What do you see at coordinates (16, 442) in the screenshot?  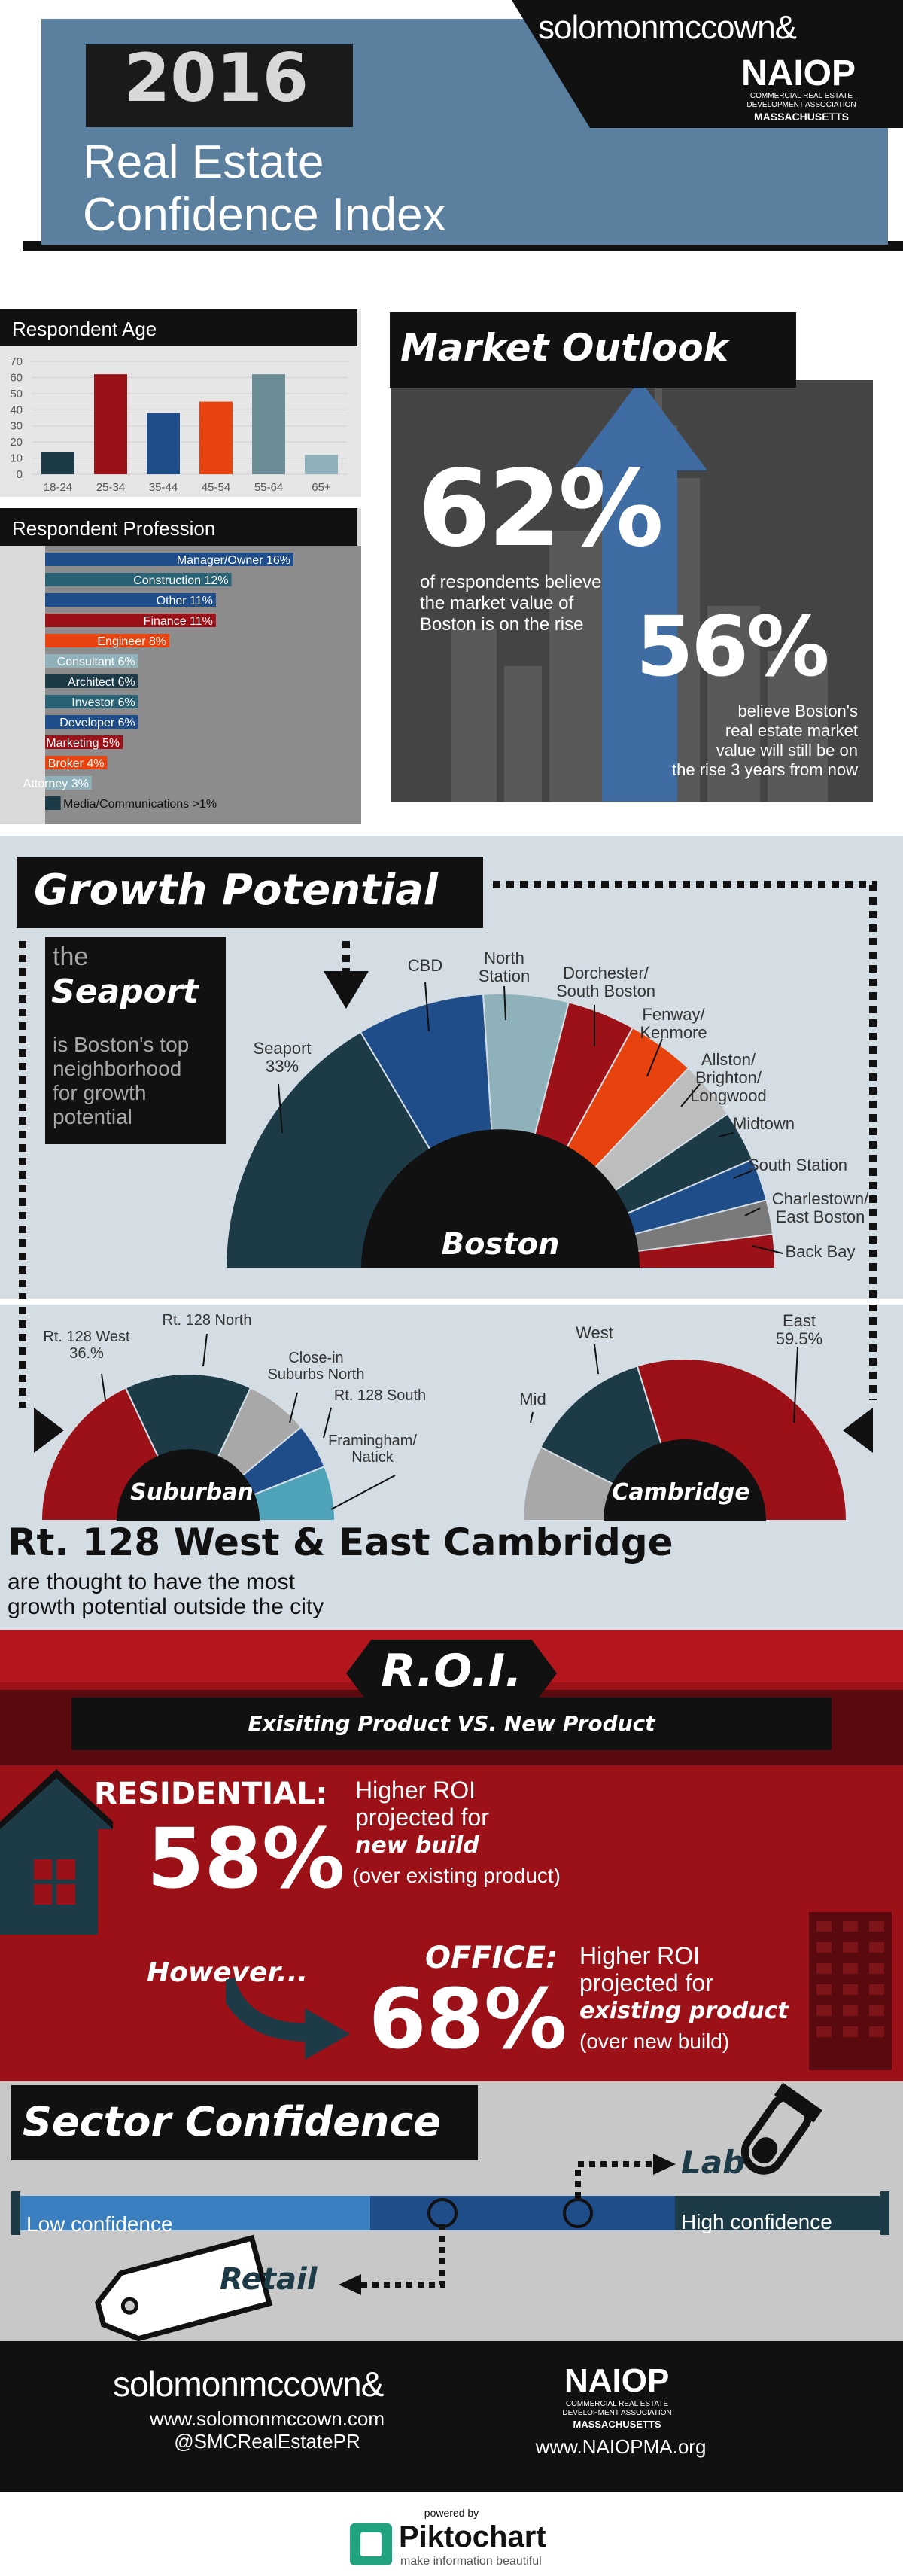 I see `y-tick-label: 20` at bounding box center [16, 442].